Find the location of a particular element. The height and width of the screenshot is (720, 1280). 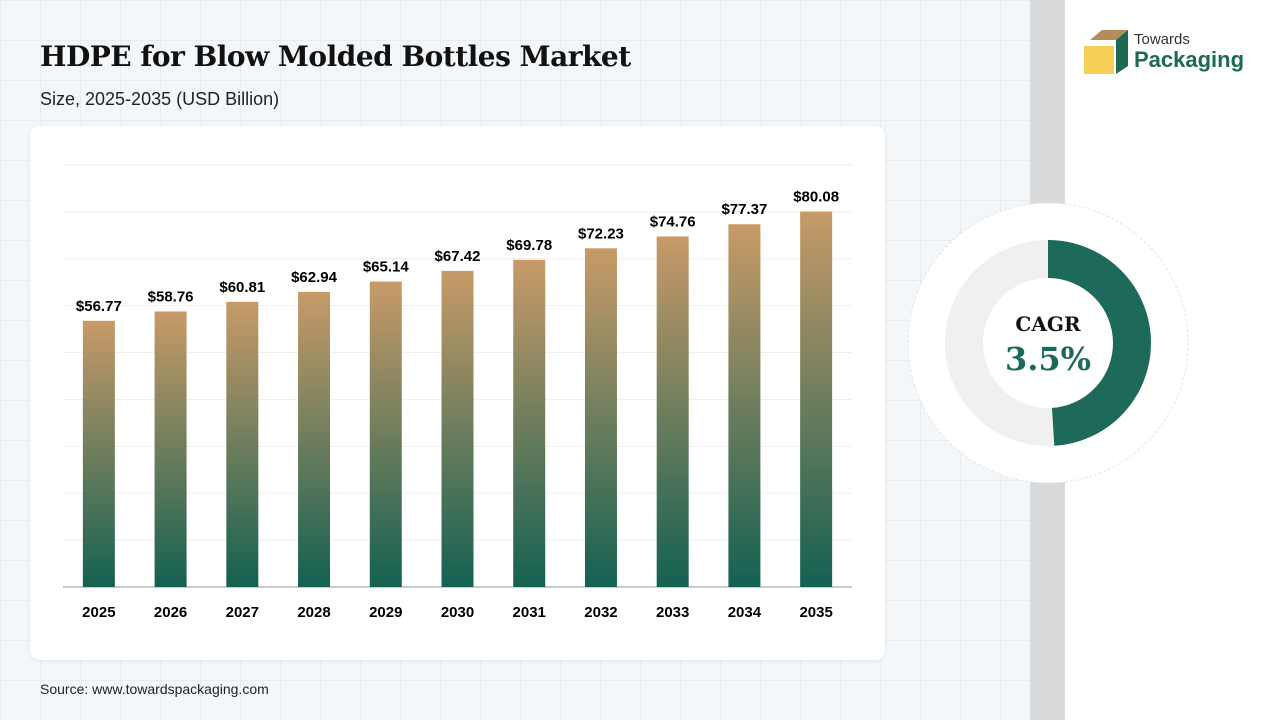

x-tick-label: 2034 is located at coordinates (745, 612).